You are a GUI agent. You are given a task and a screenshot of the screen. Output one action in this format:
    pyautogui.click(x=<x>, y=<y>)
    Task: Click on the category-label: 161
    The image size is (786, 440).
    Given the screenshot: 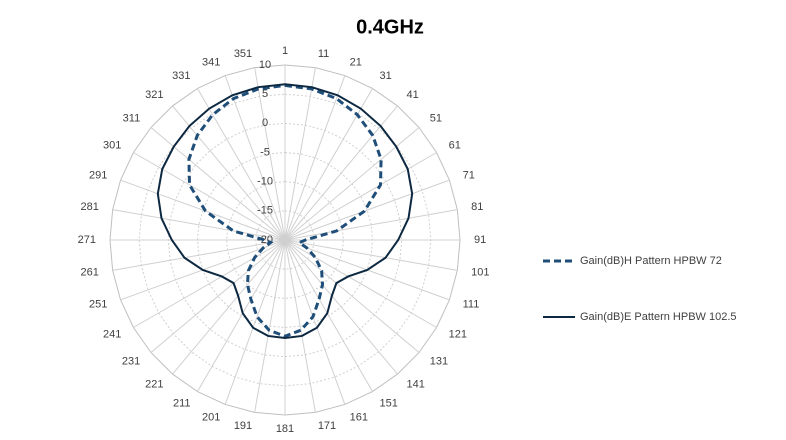 What is the action you would take?
    pyautogui.click(x=359, y=418)
    